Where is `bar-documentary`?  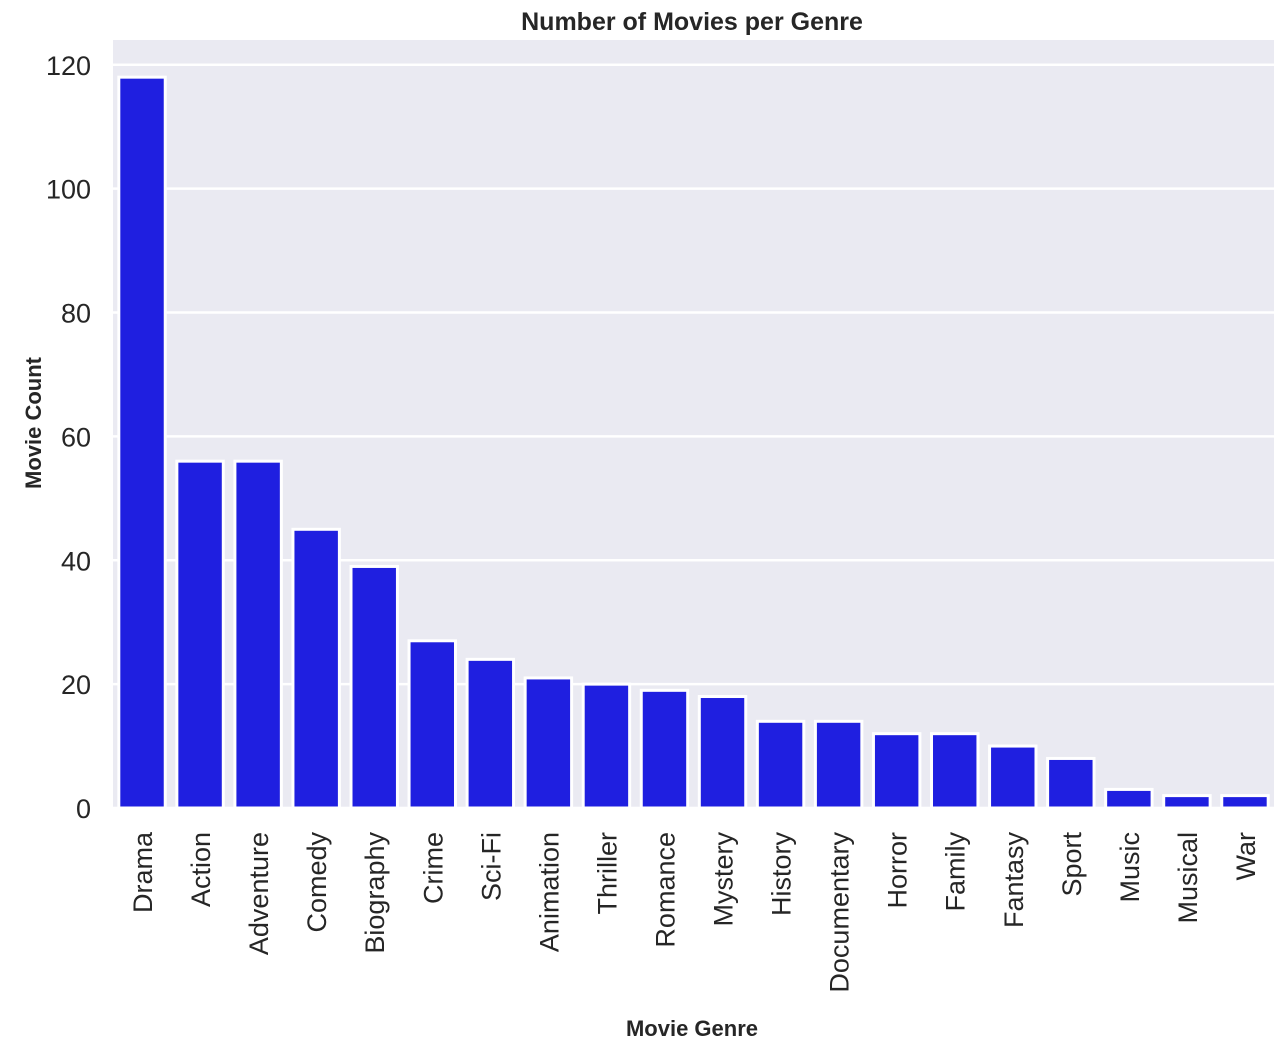
bar-documentary is located at coordinates (838, 764).